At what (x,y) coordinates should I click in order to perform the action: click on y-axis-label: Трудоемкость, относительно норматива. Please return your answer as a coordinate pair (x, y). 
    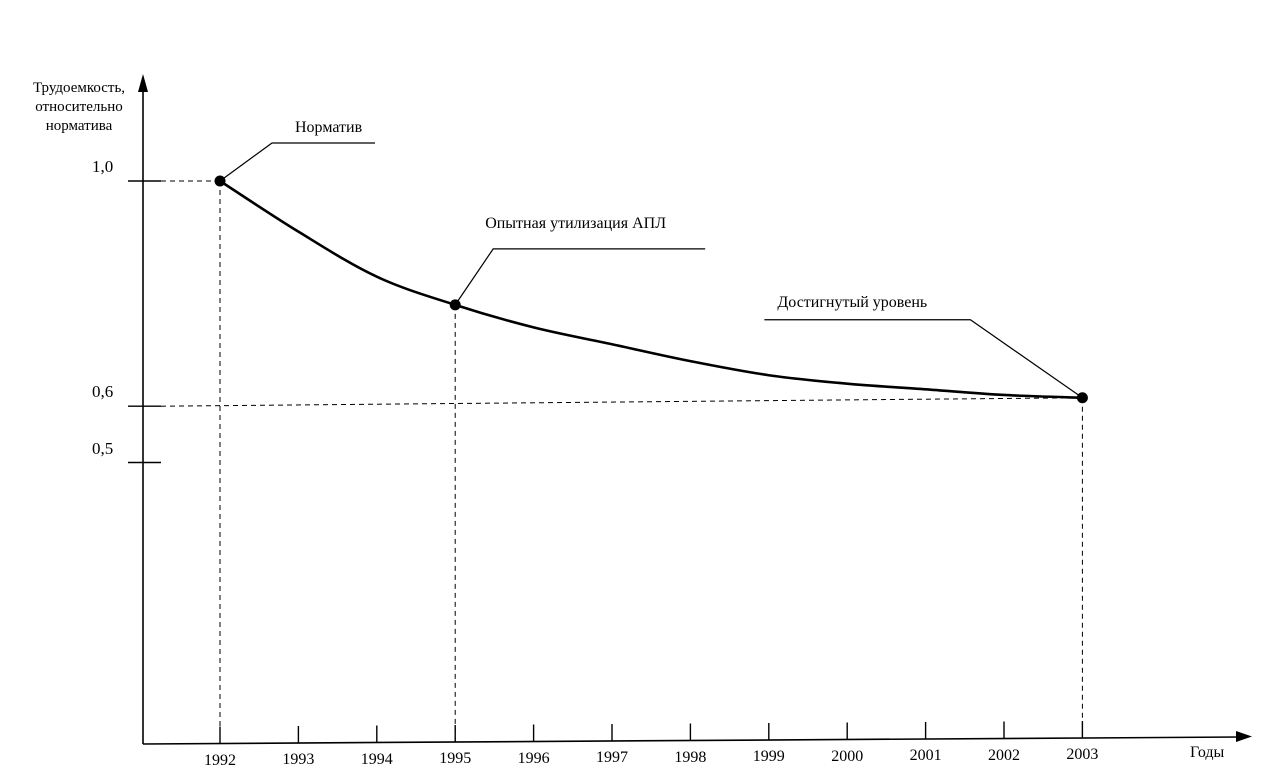
    Looking at the image, I should click on (79, 107).